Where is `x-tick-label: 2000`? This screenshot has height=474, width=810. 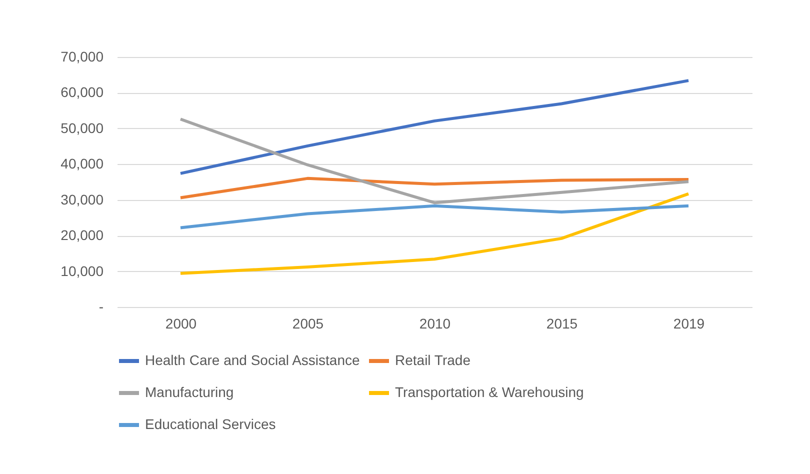
x-tick-label: 2000 is located at coordinates (181, 324).